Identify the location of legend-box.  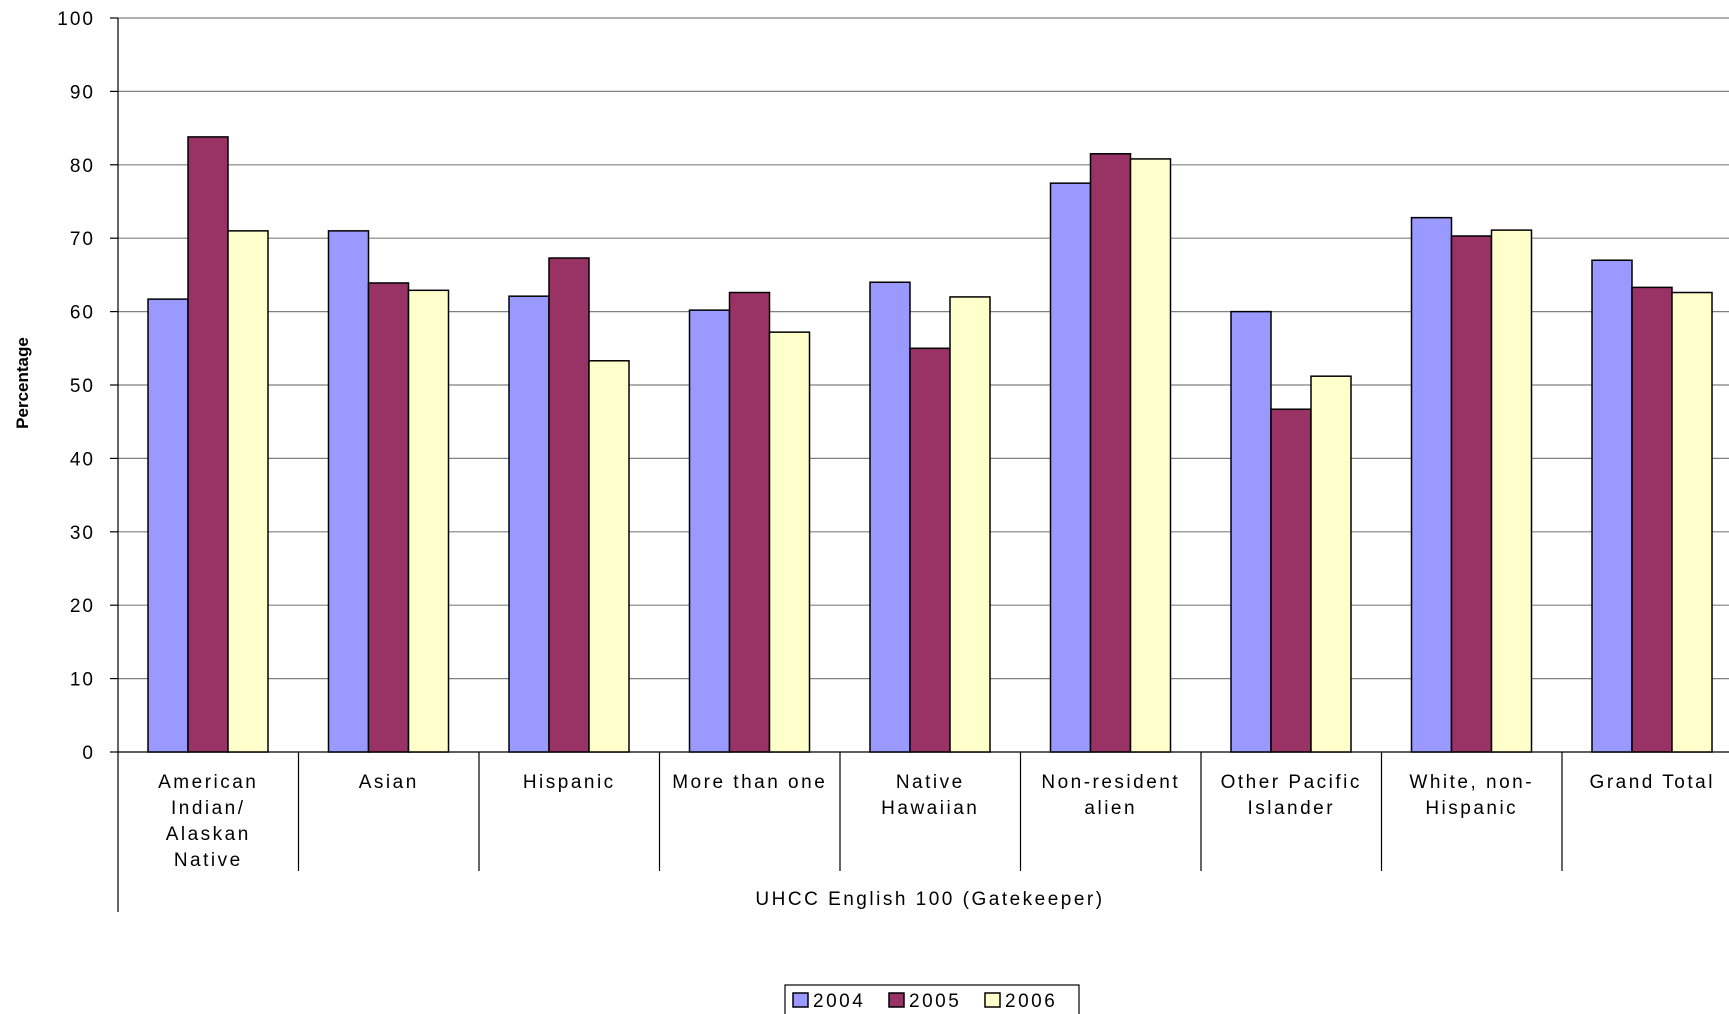
(932, 999).